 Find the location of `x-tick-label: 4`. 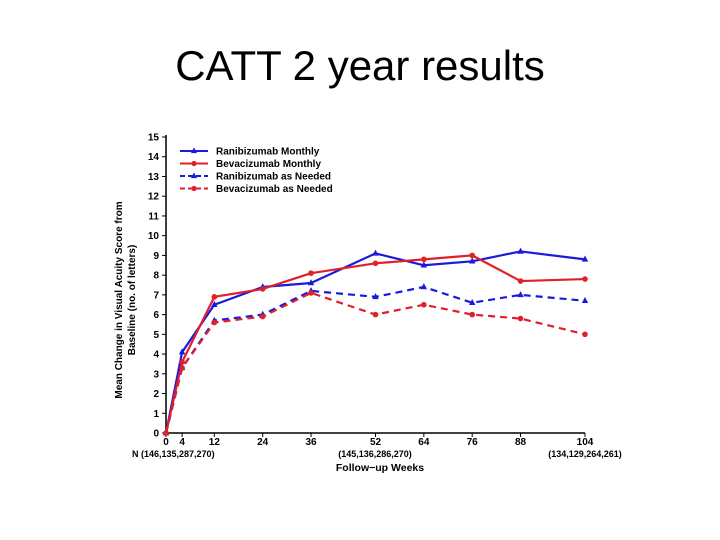

x-tick-label: 4 is located at coordinates (182, 442).